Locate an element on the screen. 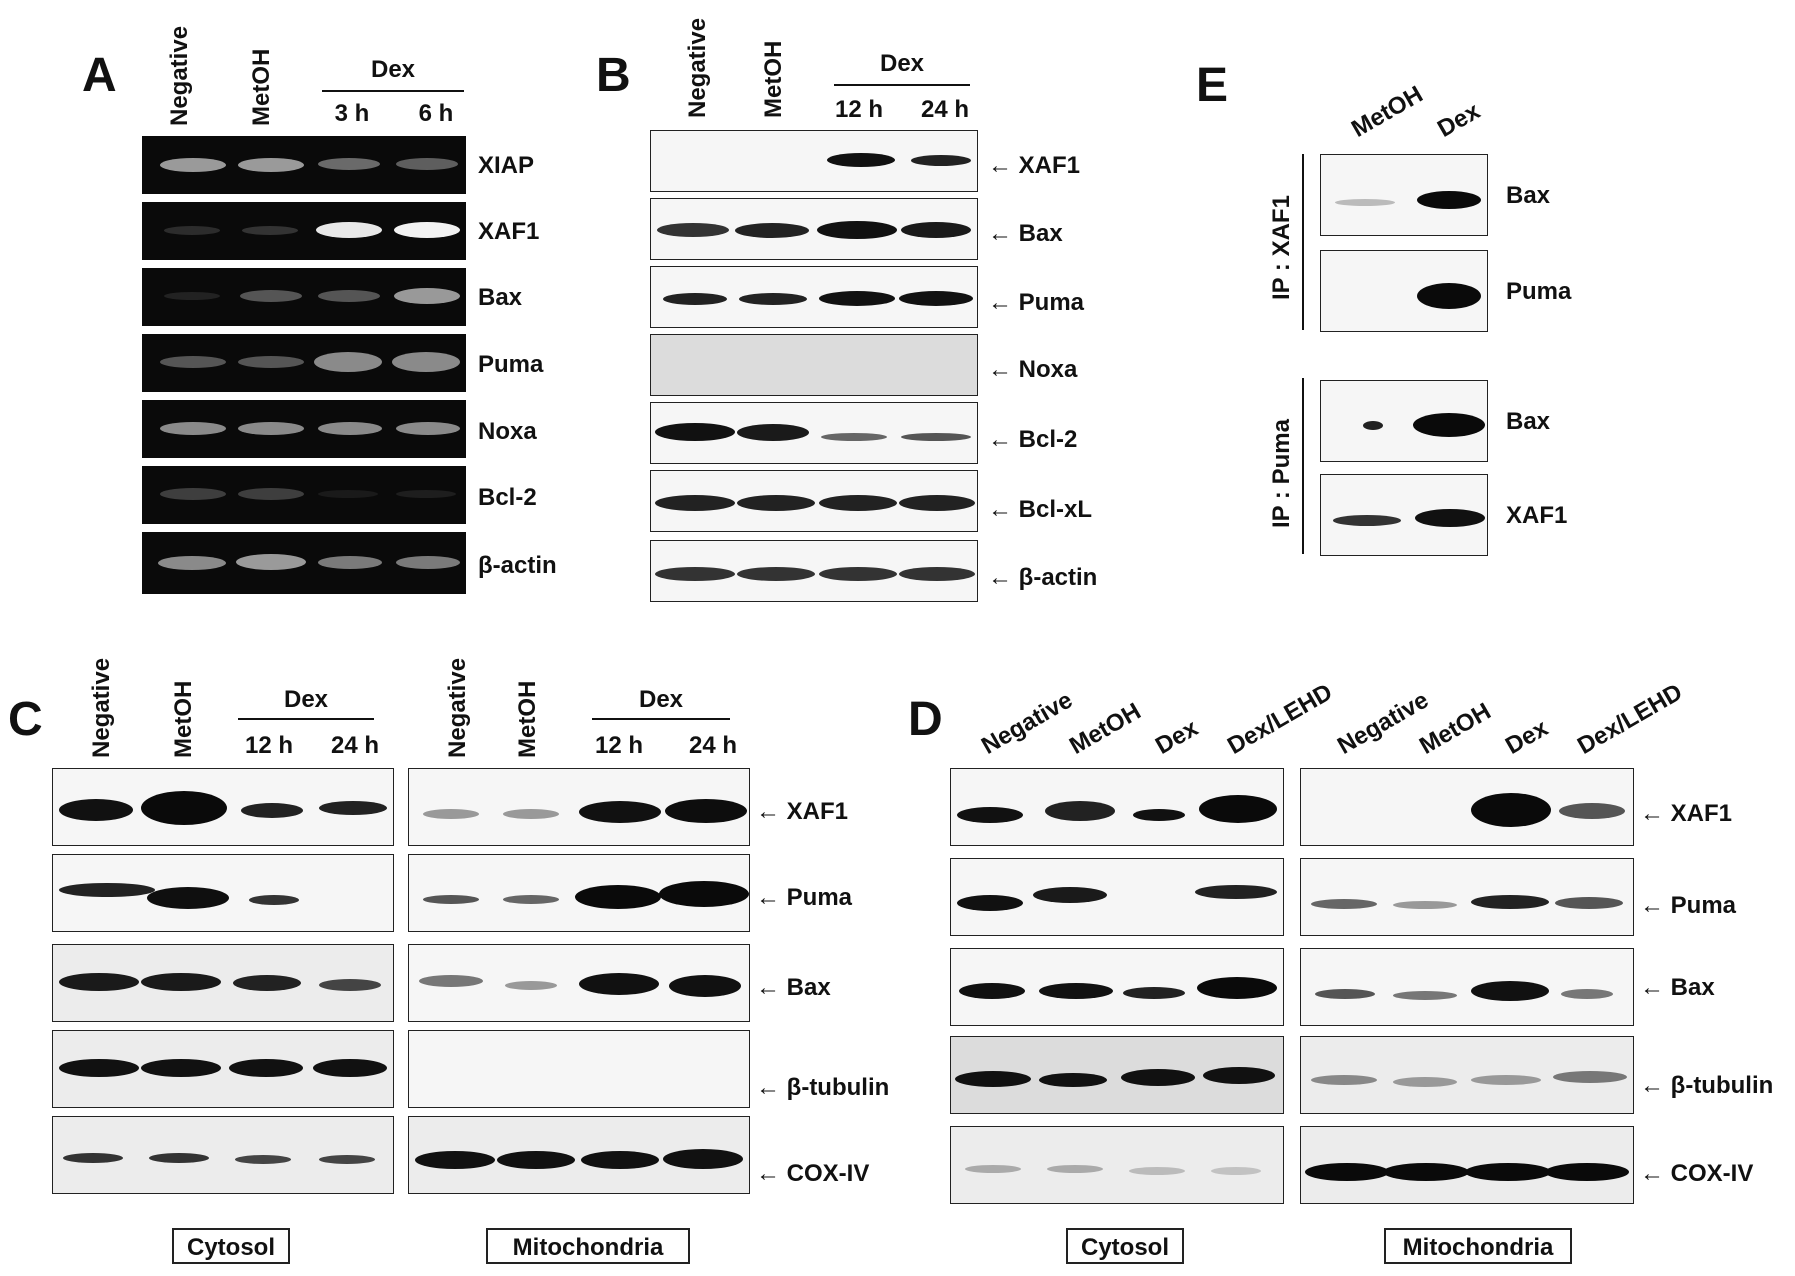 The image size is (1795, 1276). ip-puma-blot-bax is located at coordinates (1404, 421).